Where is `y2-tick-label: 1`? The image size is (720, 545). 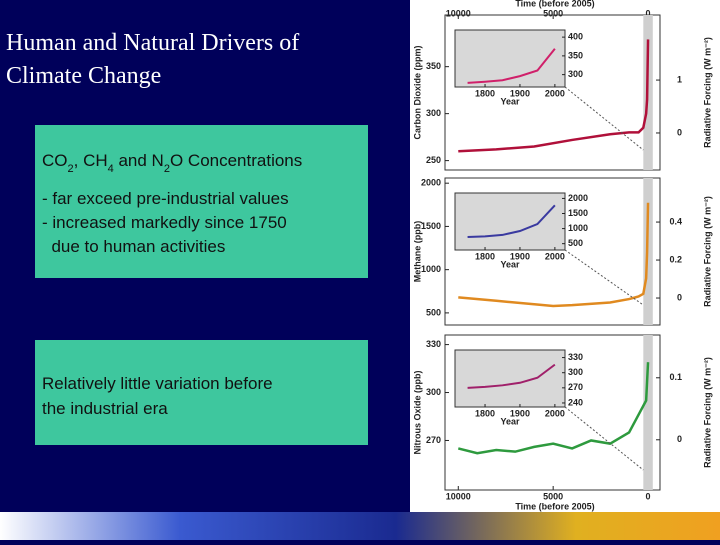
y2-tick-label: 1 is located at coordinates (679, 79).